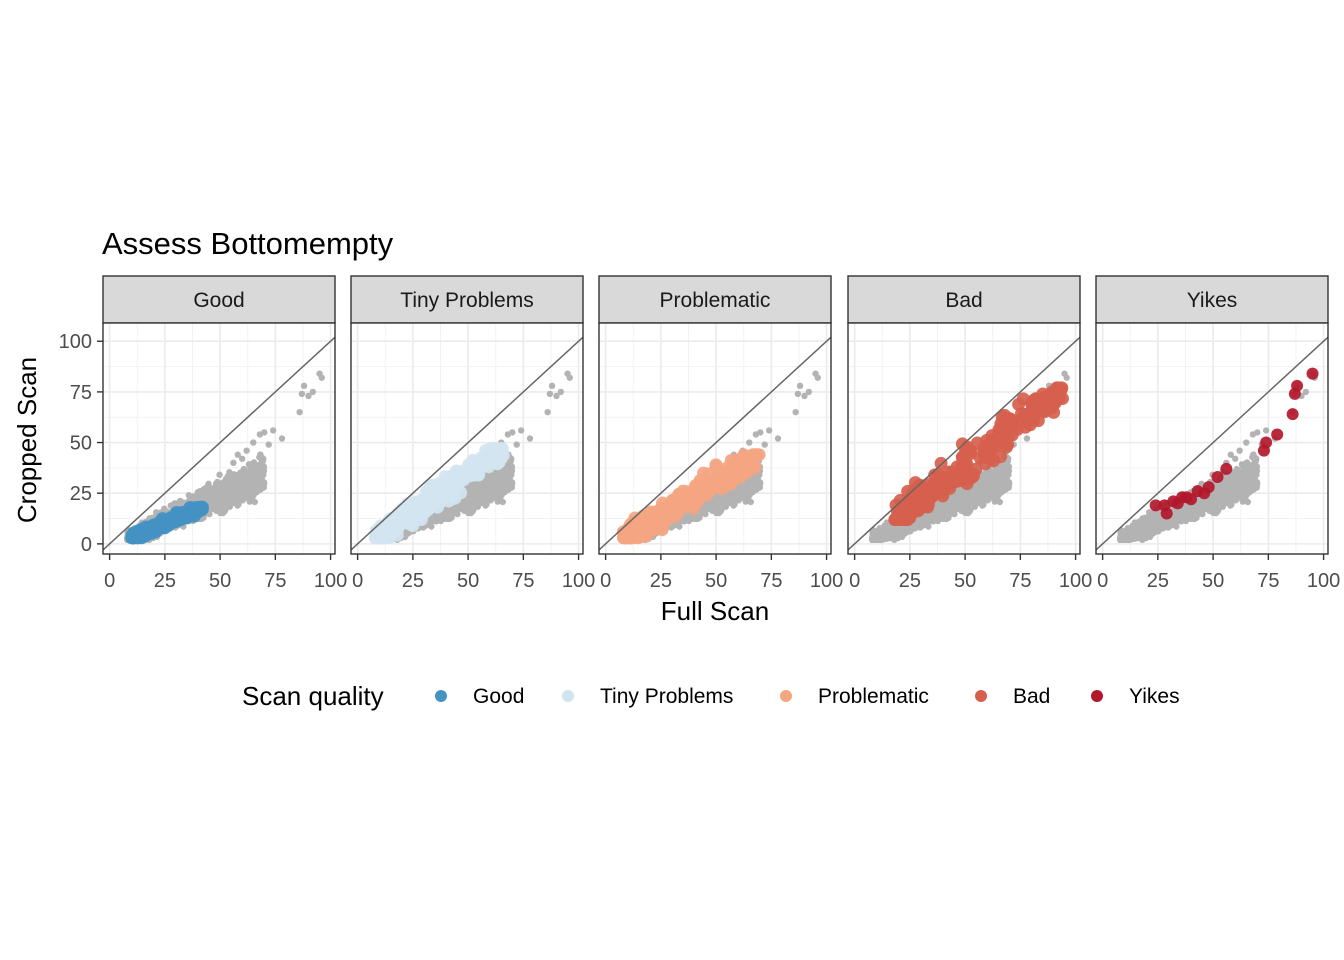 The width and height of the screenshot is (1344, 960). Describe the element at coordinates (81, 494) in the screenshot. I see `y-tick-label: 25` at that location.